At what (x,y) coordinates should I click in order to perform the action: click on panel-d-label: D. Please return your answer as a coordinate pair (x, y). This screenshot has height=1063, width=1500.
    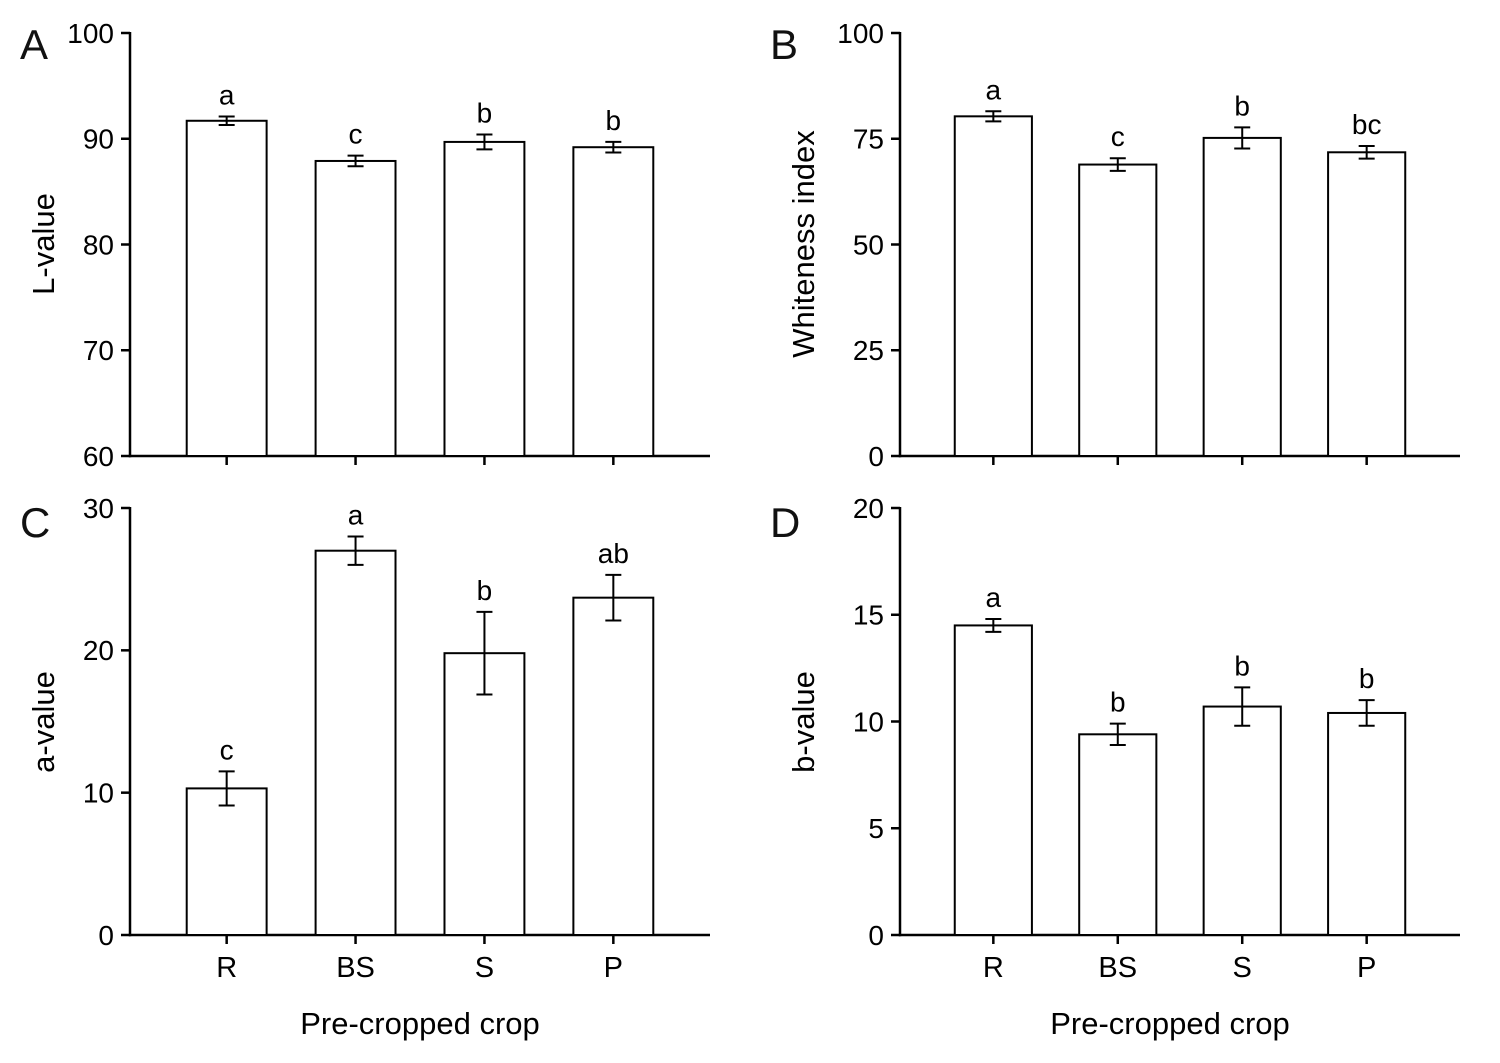
    Looking at the image, I should click on (785, 522).